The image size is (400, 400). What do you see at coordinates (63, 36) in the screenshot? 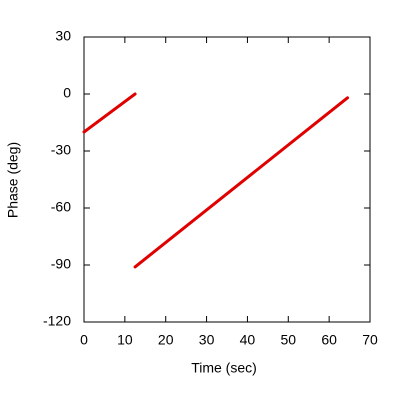
I see `y-tick-label: 30` at bounding box center [63, 36].